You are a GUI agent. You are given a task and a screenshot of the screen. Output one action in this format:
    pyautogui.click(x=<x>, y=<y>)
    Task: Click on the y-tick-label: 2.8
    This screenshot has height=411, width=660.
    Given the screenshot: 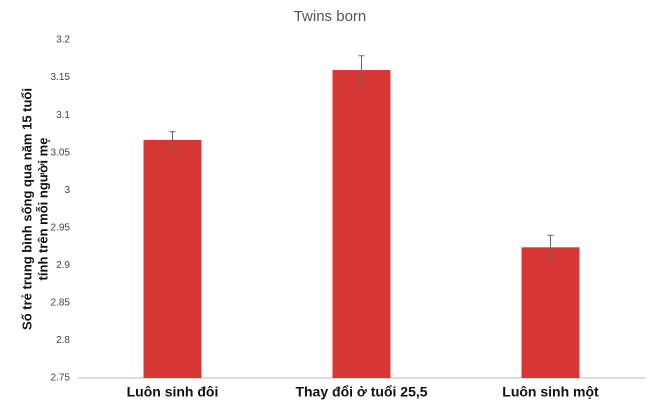 What is the action you would take?
    pyautogui.click(x=63, y=340)
    